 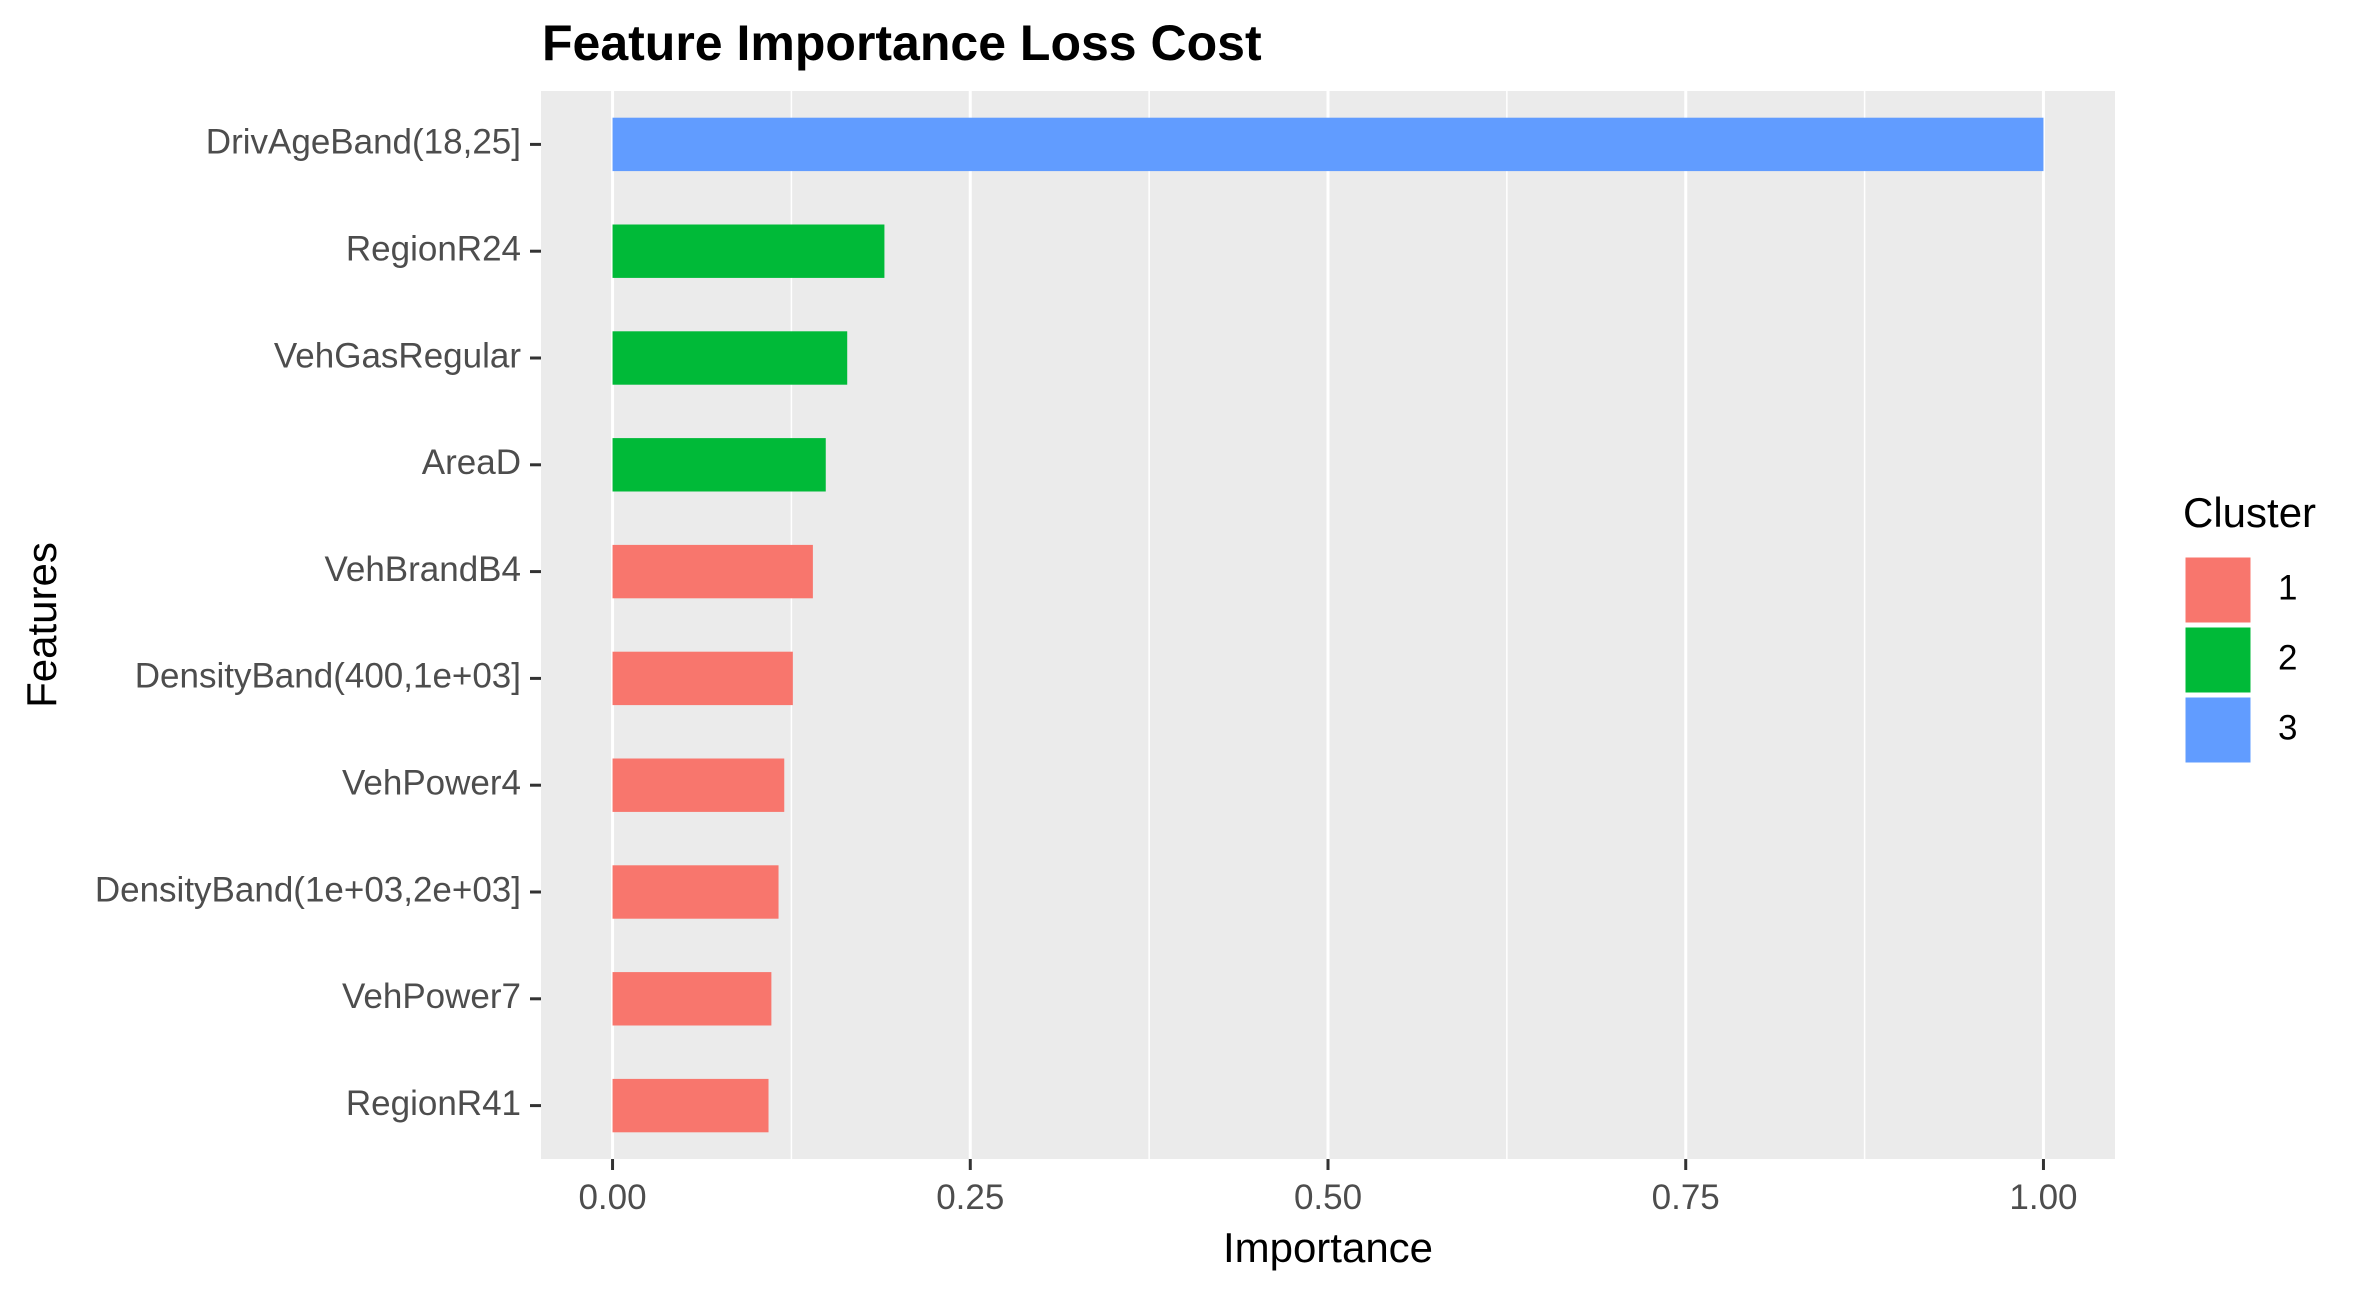 What do you see at coordinates (41, 625) in the screenshot?
I see `y-axis-title: Features` at bounding box center [41, 625].